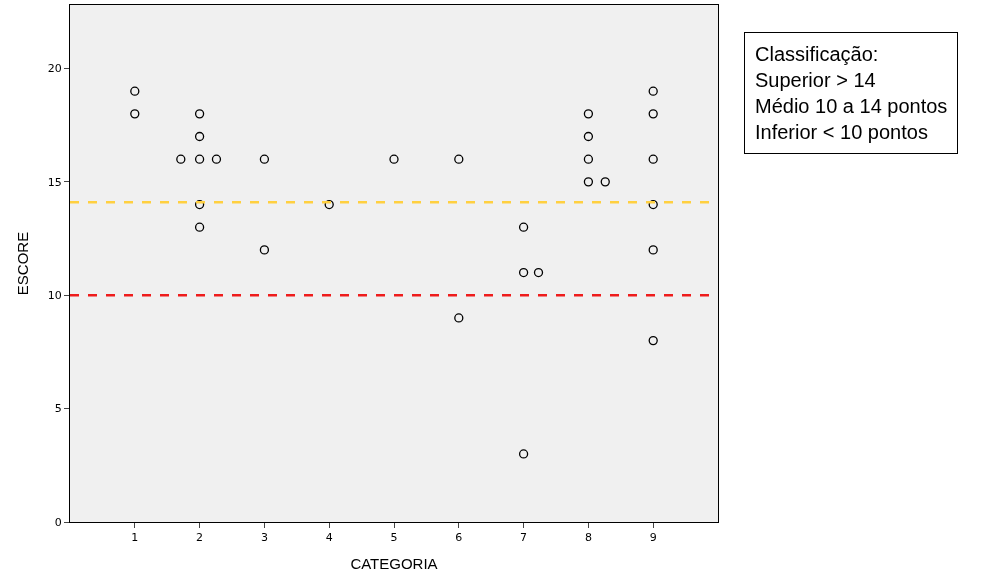 This screenshot has height=581, width=1006. I want to click on x-tick-label: 5, so click(394, 538).